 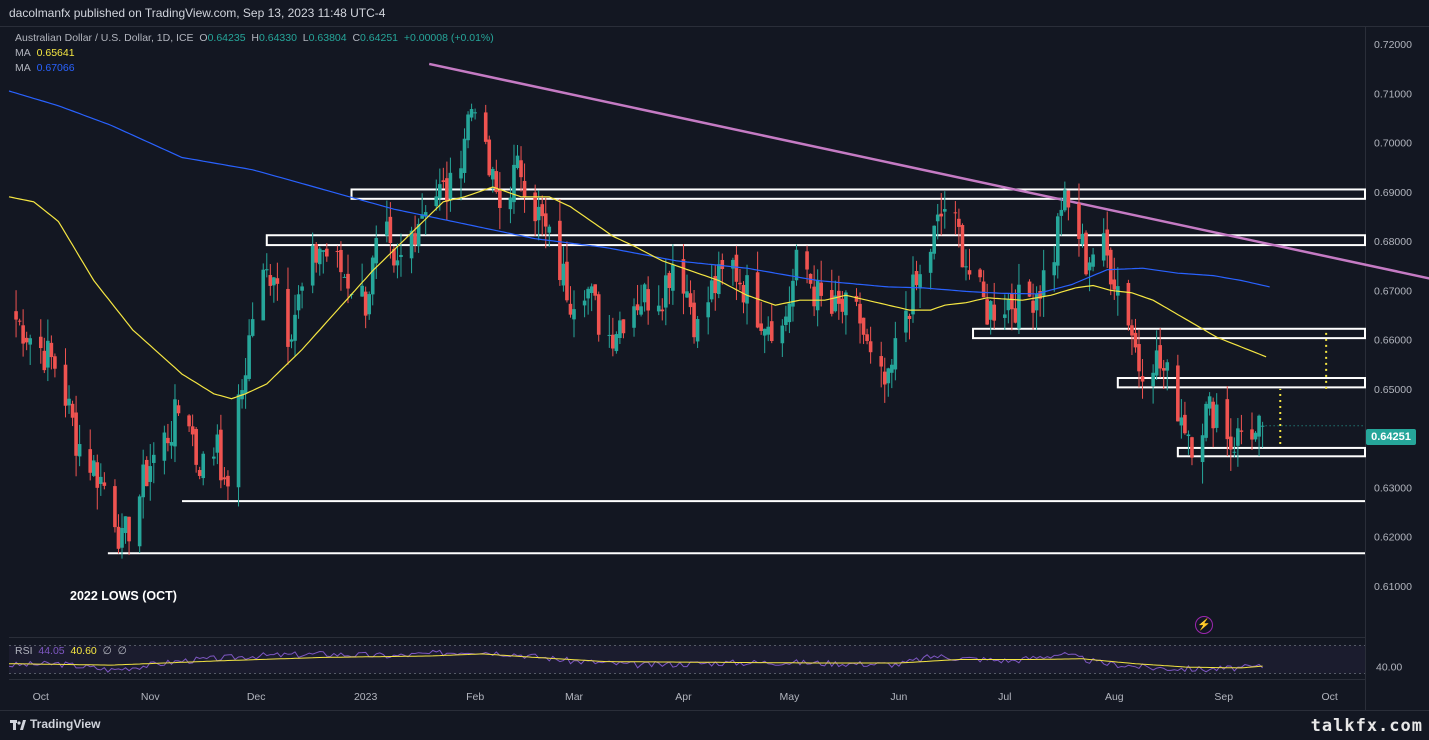 What do you see at coordinates (1204, 625) in the screenshot?
I see `alert-bolt-icon: ⚡` at bounding box center [1204, 625].